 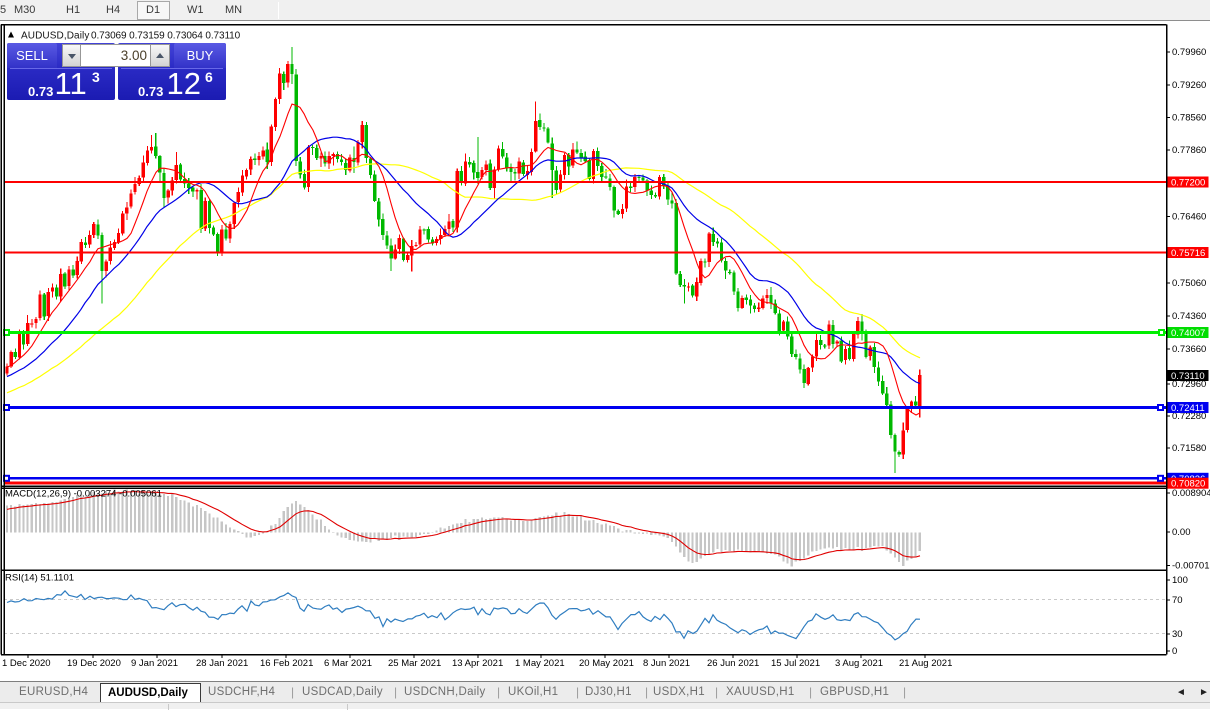 I want to click on svg-text: 30, so click(x=1177, y=634).